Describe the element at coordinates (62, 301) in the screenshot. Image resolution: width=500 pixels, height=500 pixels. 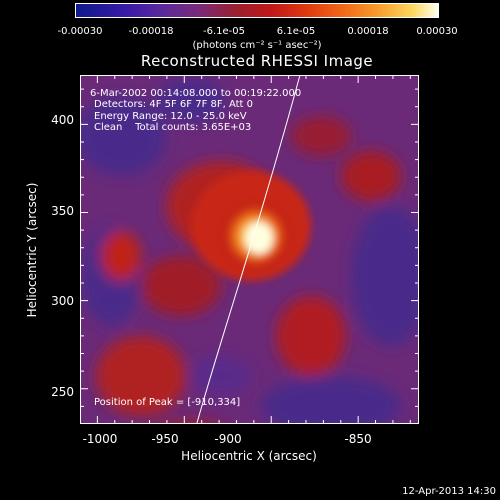
I see `y-tick-label: 300` at that location.